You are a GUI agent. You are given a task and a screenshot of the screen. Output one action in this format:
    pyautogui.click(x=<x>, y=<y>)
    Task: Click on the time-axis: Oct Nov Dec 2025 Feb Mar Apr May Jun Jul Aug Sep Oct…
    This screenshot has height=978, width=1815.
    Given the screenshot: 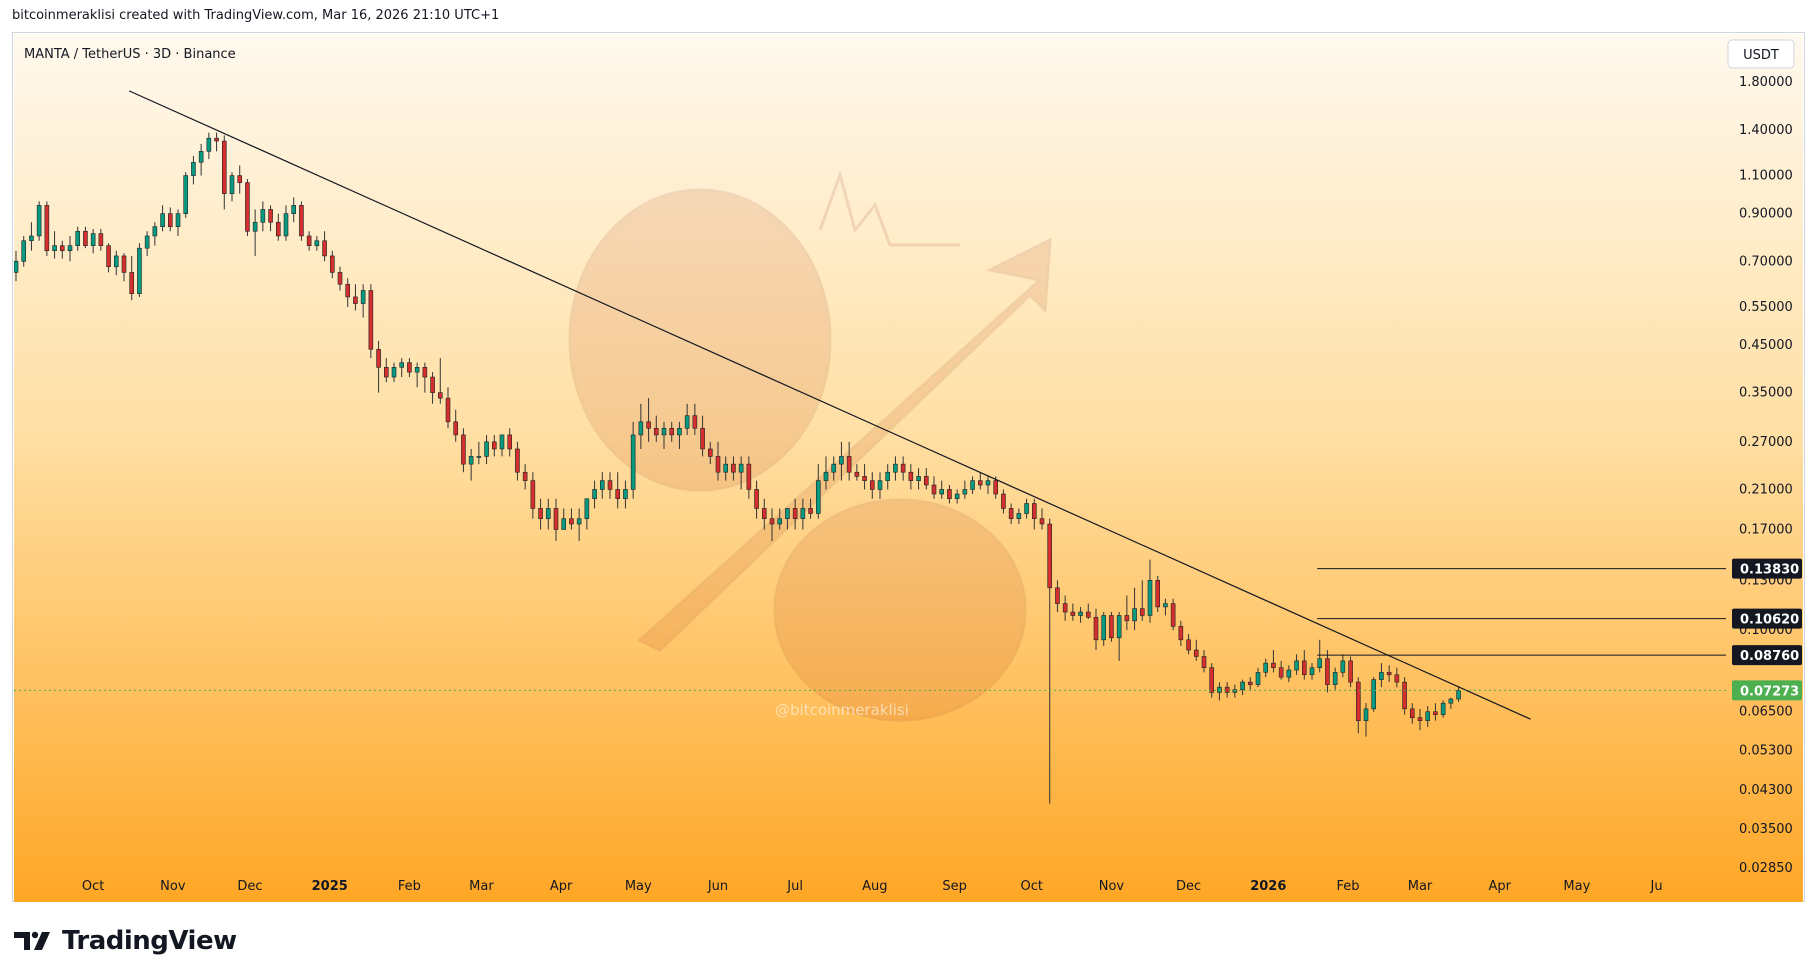 What is the action you would take?
    pyautogui.click(x=872, y=886)
    